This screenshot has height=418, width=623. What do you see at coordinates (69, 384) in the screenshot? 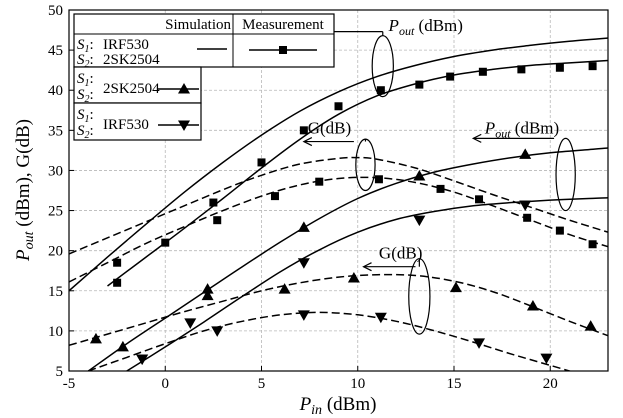
I see `x-tick-label: -5` at bounding box center [69, 384].